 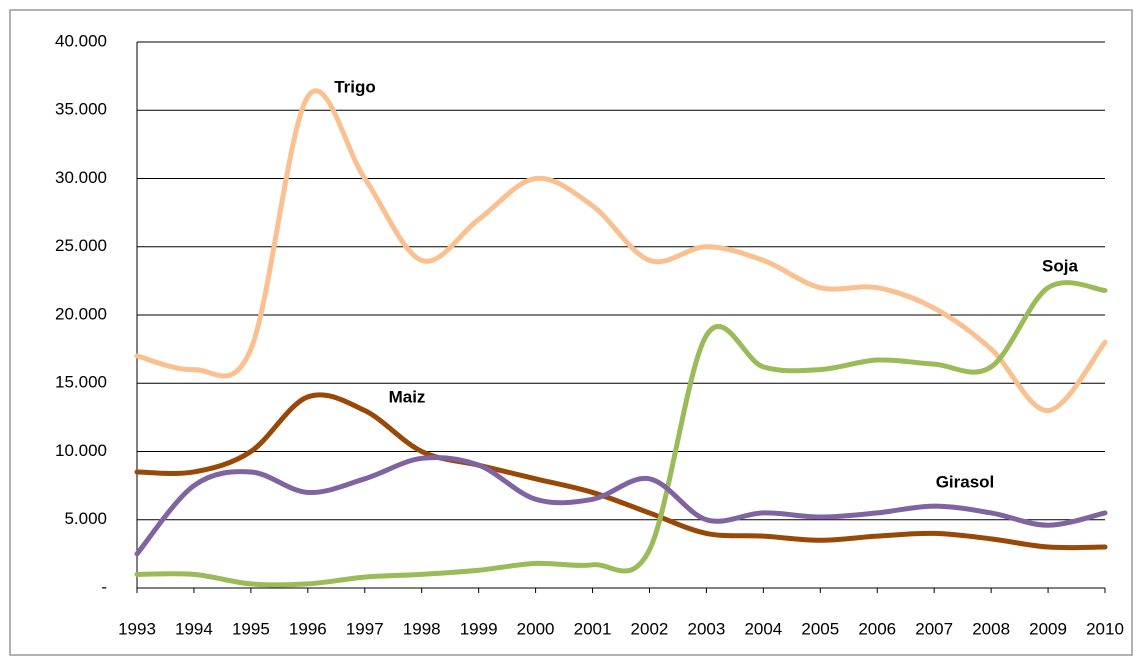 I want to click on series-label: Maiz, so click(x=407, y=396).